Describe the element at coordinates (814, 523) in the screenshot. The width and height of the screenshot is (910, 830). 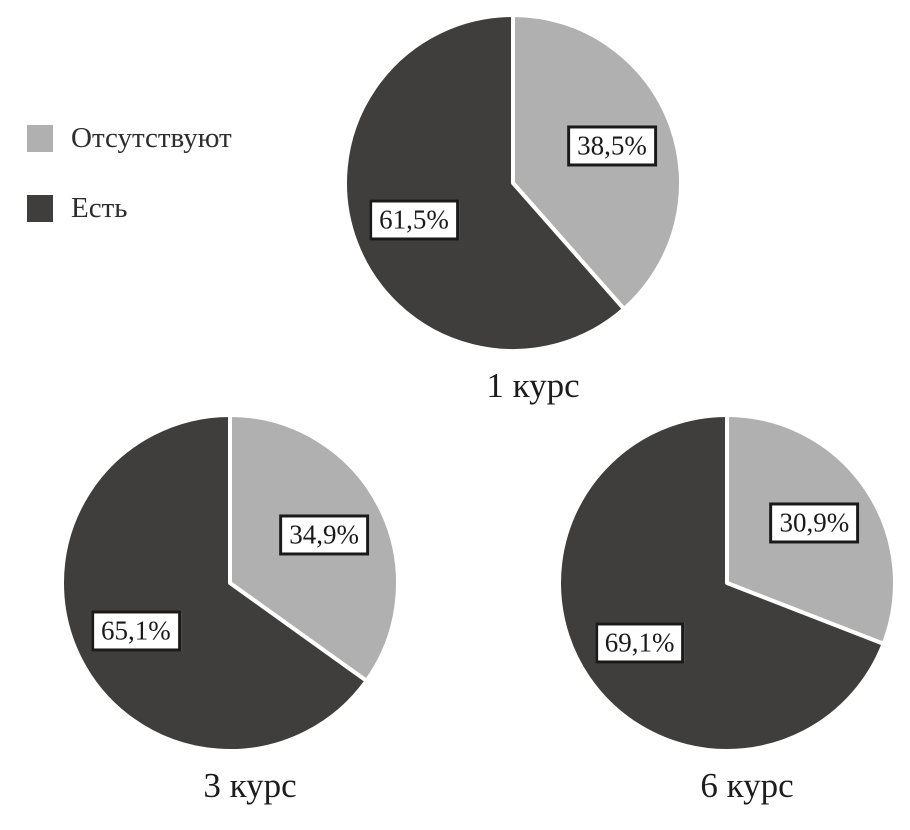
I see `pie-value-label: 30,9%` at that location.